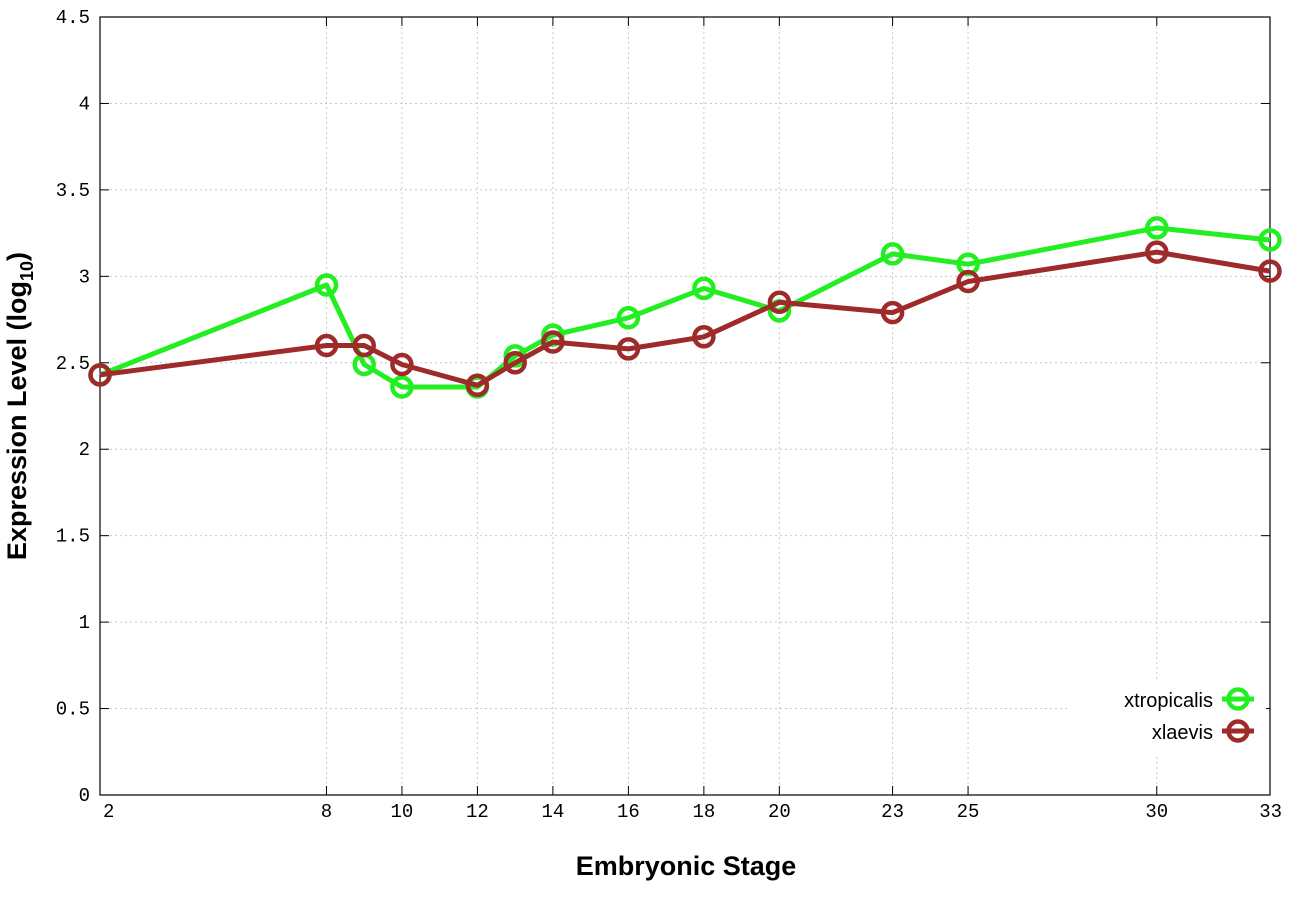 This screenshot has width=1296, height=907. Describe the element at coordinates (552, 812) in the screenshot. I see `x-tick-label: 14` at that location.